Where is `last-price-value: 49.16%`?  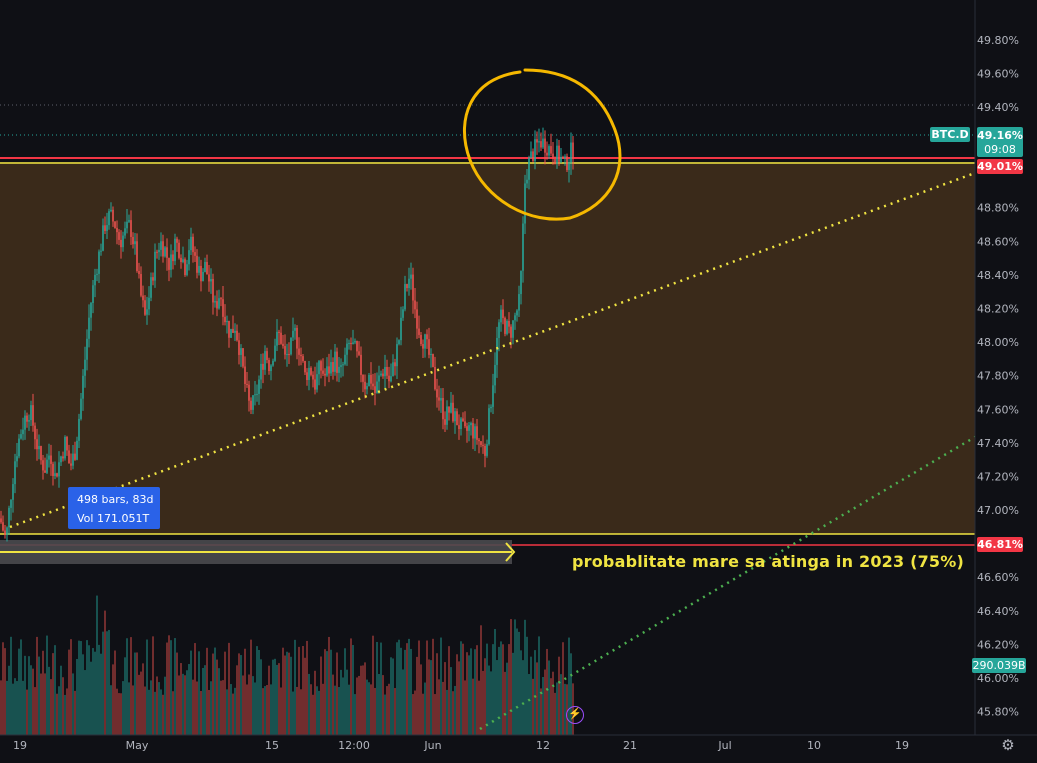 last-price-value: 49.16% is located at coordinates (1000, 135).